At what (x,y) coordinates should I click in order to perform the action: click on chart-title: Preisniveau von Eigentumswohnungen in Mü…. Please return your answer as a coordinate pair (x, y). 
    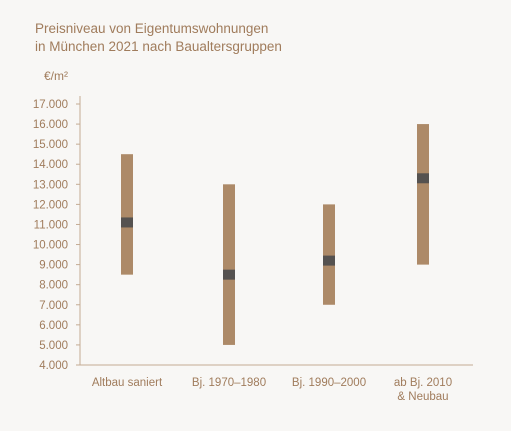
    Looking at the image, I should click on (255, 38).